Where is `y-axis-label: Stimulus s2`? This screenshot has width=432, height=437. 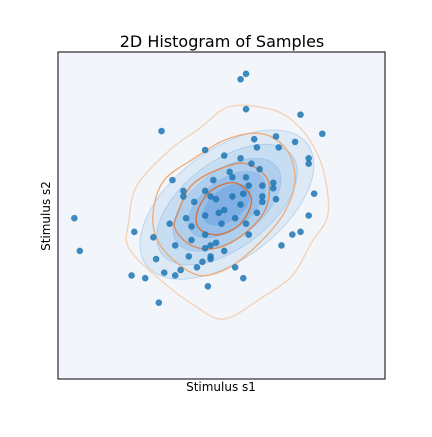
y-axis-label: Stimulus s2 is located at coordinates (46, 216).